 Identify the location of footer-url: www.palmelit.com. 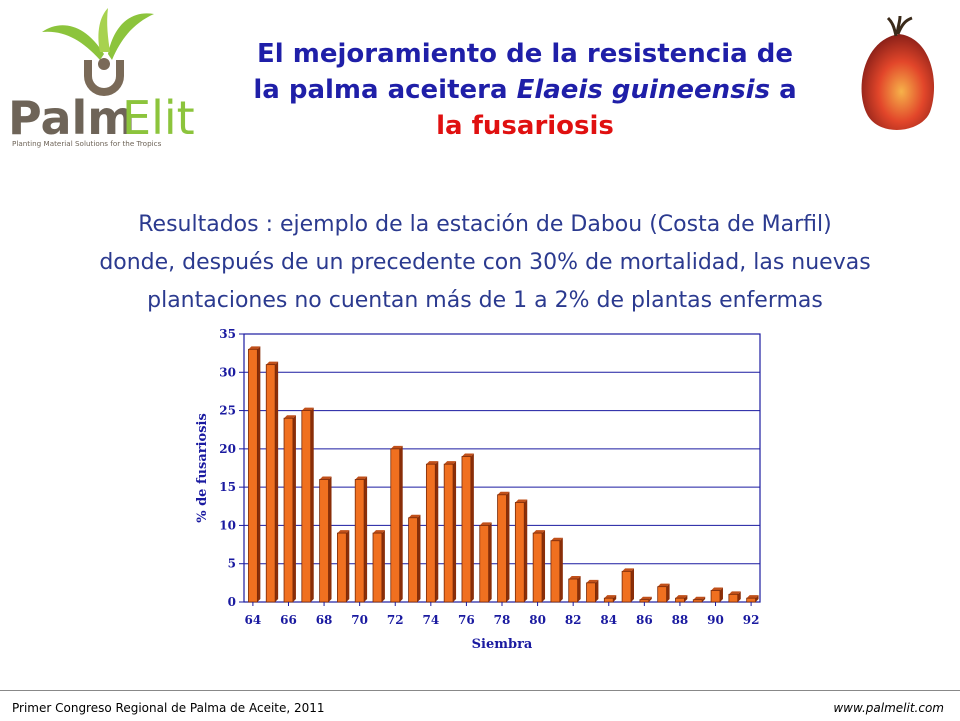
(888, 708).